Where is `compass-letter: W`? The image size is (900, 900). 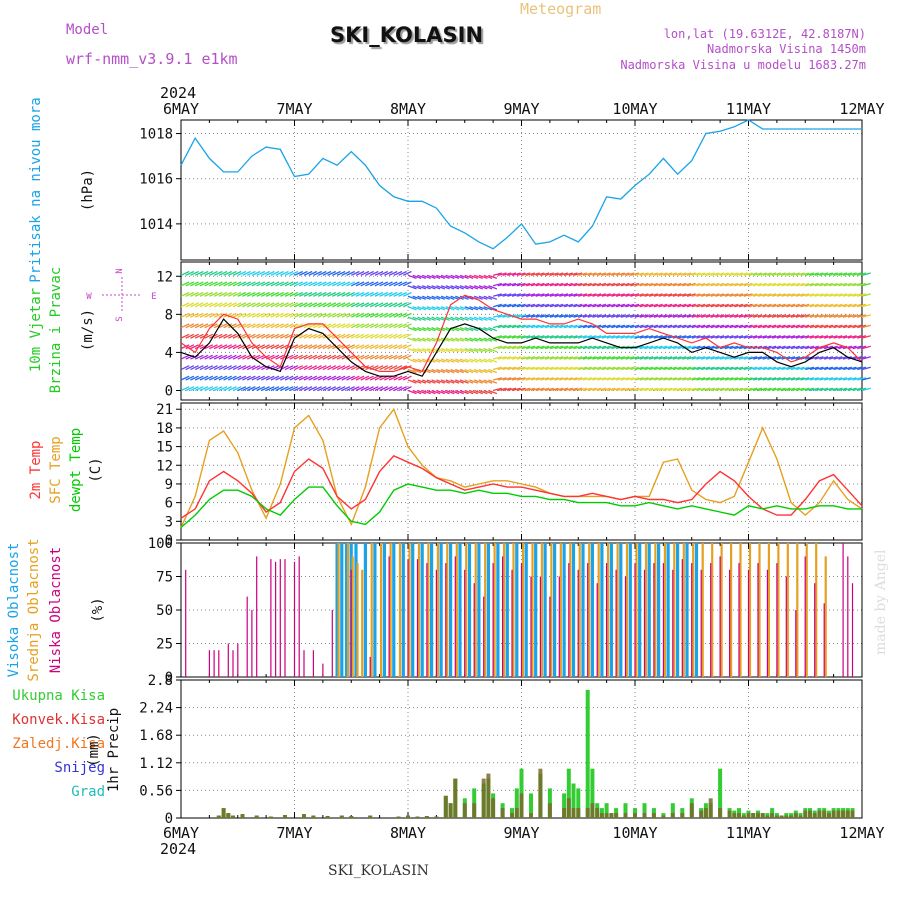
compass-letter: W is located at coordinates (89, 297).